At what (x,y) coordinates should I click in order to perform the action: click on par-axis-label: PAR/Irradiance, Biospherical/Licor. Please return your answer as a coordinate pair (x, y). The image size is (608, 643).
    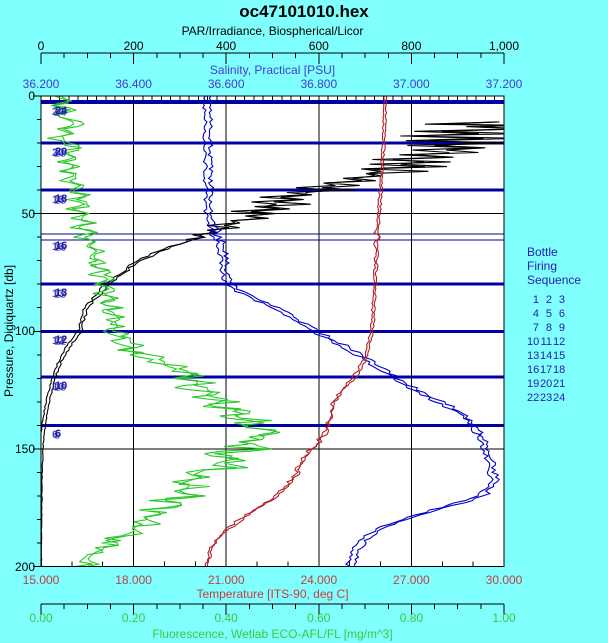
    Looking at the image, I should click on (272, 31).